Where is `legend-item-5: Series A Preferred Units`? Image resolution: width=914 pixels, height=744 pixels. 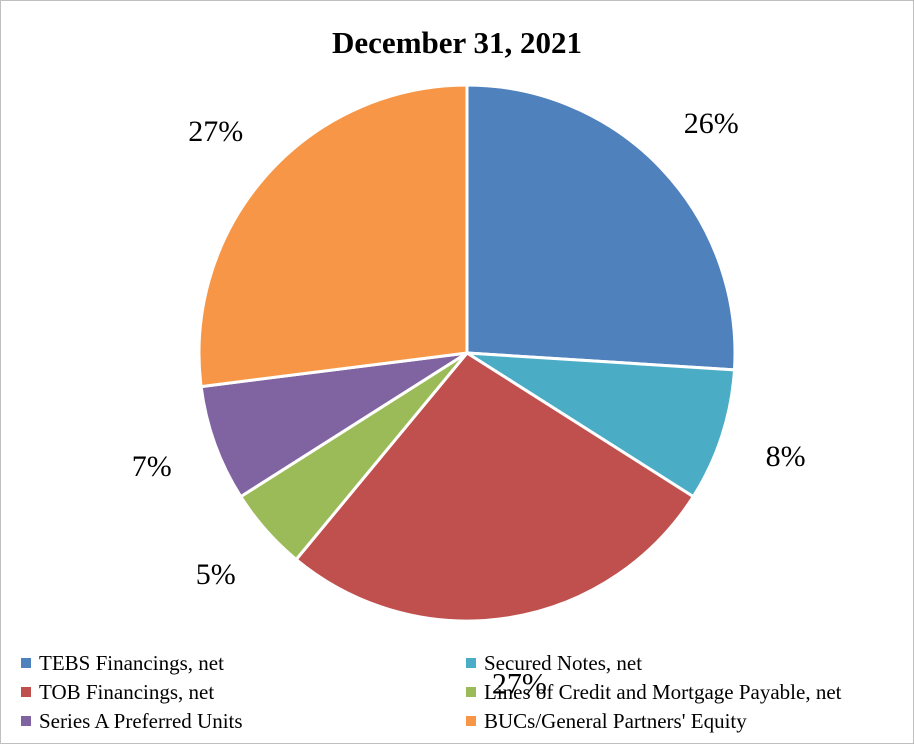 legend-item-5: Series A Preferred Units is located at coordinates (132, 721).